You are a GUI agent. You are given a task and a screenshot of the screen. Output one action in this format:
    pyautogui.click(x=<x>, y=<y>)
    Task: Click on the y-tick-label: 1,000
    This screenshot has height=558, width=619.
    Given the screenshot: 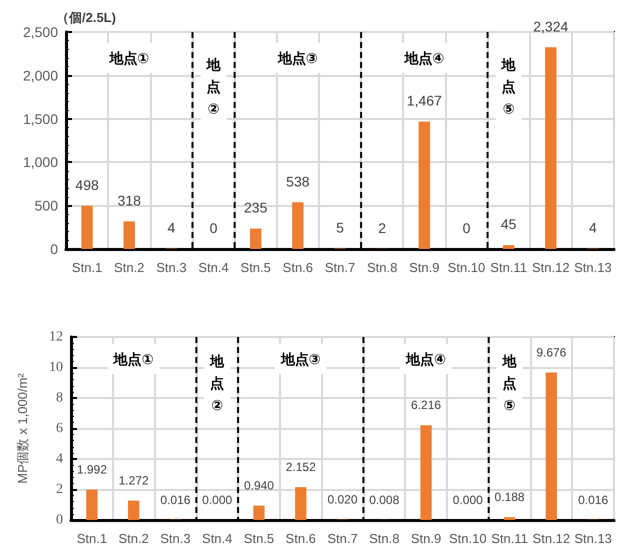 What is the action you would take?
    pyautogui.click(x=40, y=162)
    